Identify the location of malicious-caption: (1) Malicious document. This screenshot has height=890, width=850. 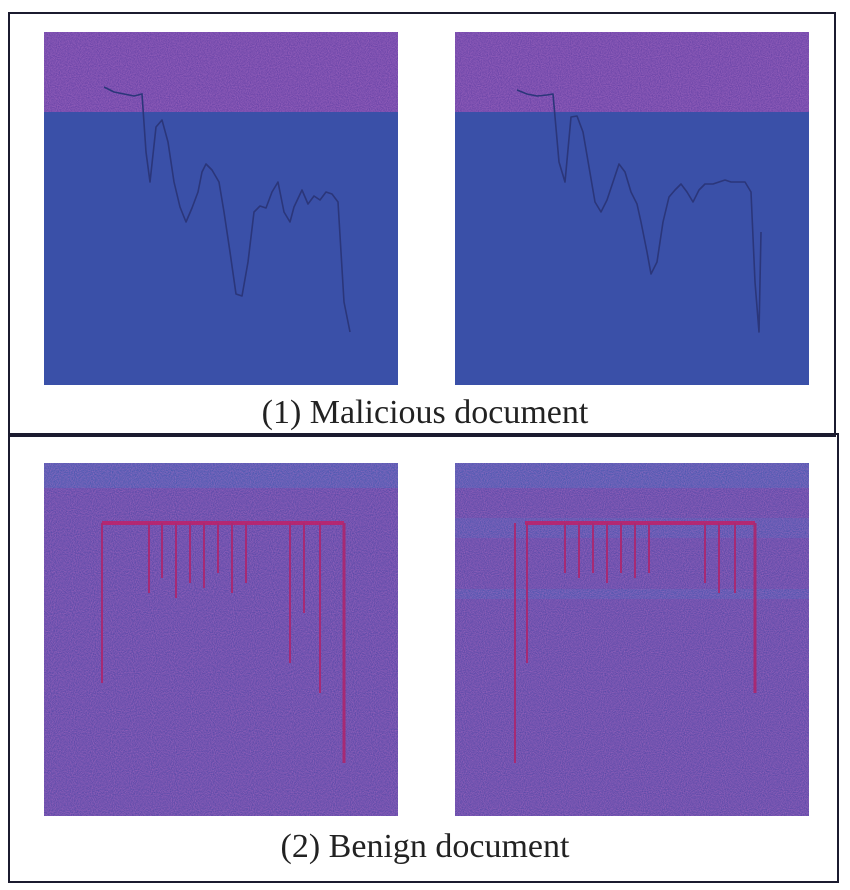
(425, 412).